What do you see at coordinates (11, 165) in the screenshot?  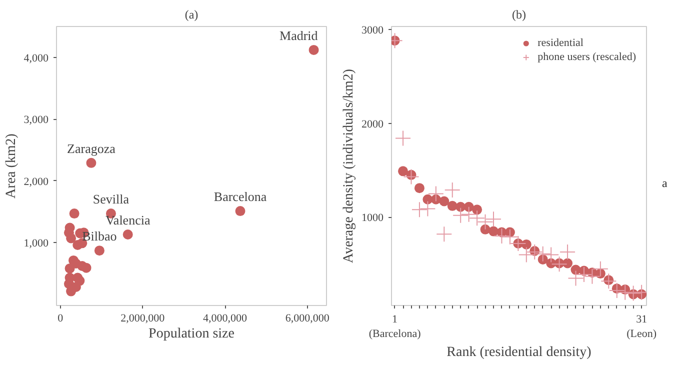 I see `y-axis-title: Area (km2)` at bounding box center [11, 165].